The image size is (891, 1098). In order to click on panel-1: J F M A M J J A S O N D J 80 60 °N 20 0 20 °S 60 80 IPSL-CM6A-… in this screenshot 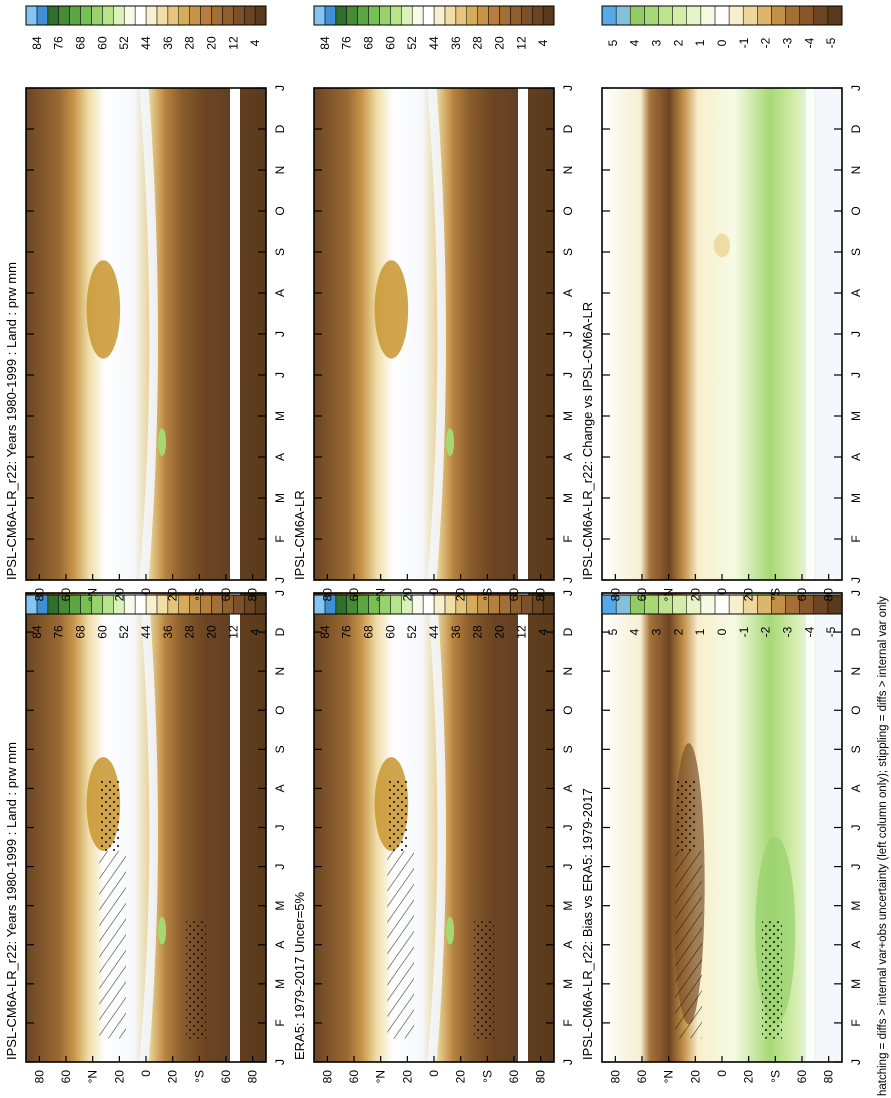, I will do `click(145, 836)`.